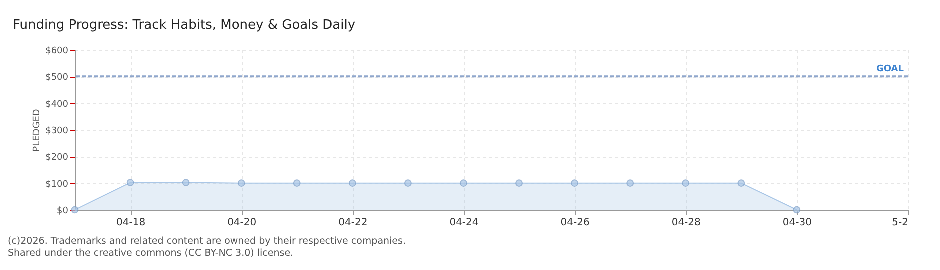 The height and width of the screenshot is (270, 940). What do you see at coordinates (57, 78) in the screenshot?
I see `y-tick-label: $500` at bounding box center [57, 78].